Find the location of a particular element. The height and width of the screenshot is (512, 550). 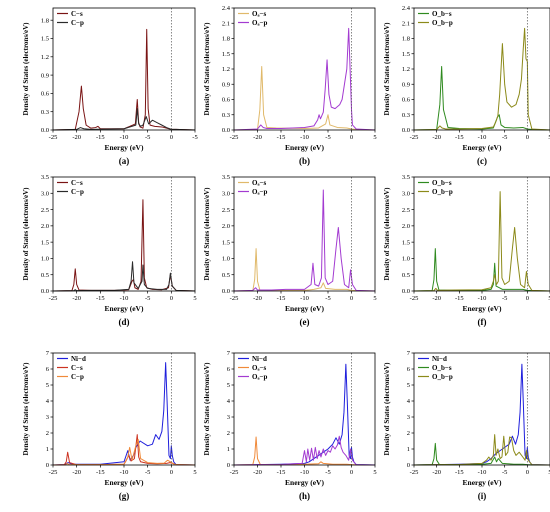

legend-entry: Oₐ−p is located at coordinates (259, 192).